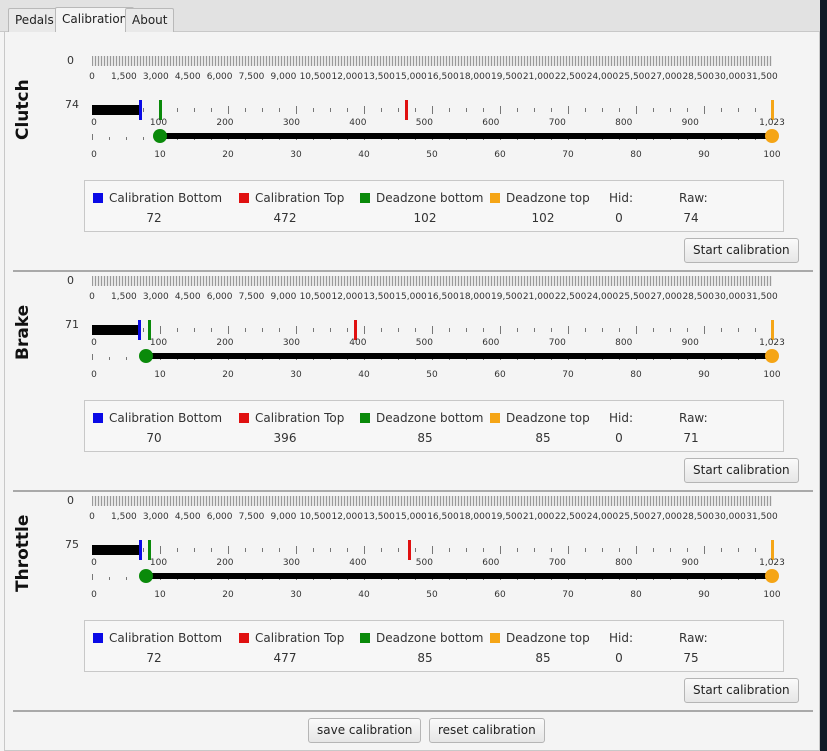 Image resolution: width=827 pixels, height=751 pixels. What do you see at coordinates (693, 418) in the screenshot?
I see `raw-label: Raw:` at bounding box center [693, 418].